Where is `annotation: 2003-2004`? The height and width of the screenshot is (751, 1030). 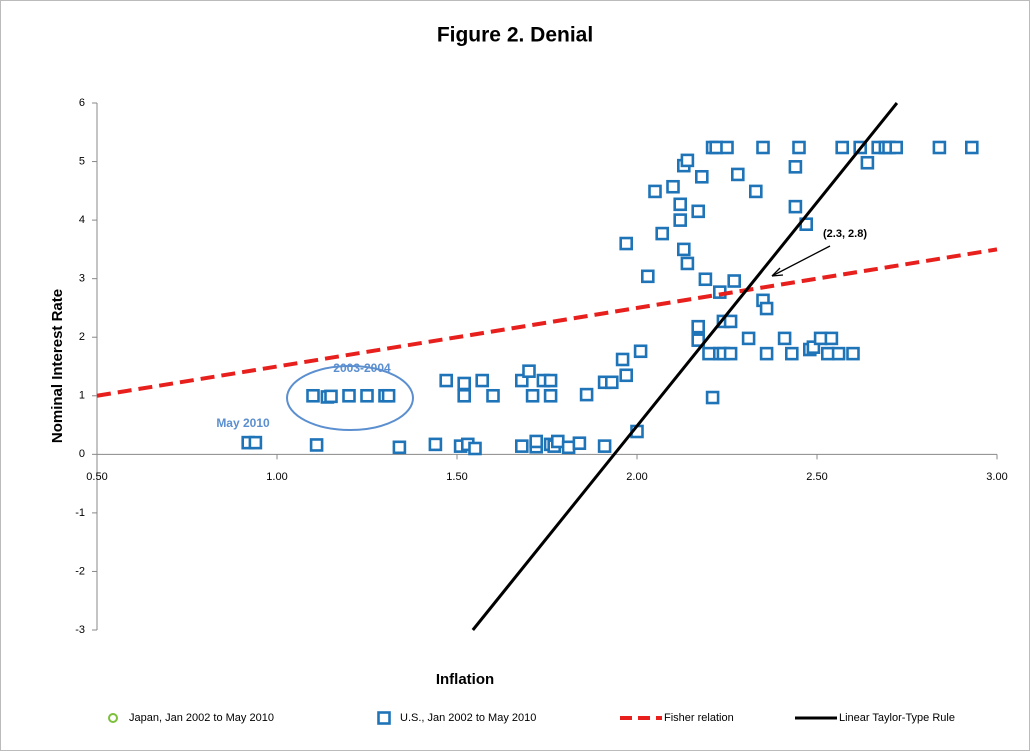 annotation: 2003-2004 is located at coordinates (362, 368).